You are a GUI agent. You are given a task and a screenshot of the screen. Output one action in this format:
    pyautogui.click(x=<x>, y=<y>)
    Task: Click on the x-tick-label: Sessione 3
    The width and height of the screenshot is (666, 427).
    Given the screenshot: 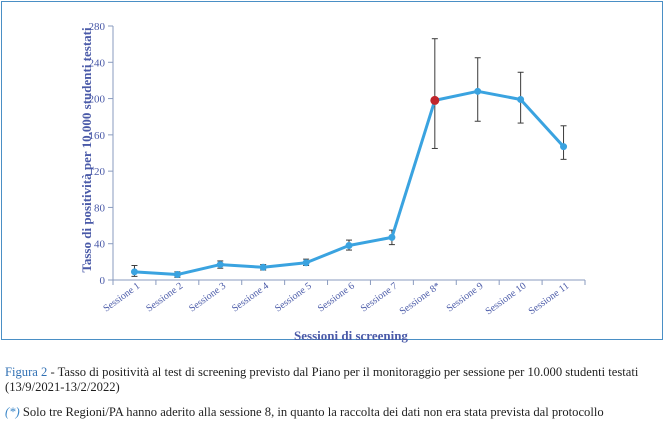 What is the action you would take?
    pyautogui.click(x=207, y=298)
    